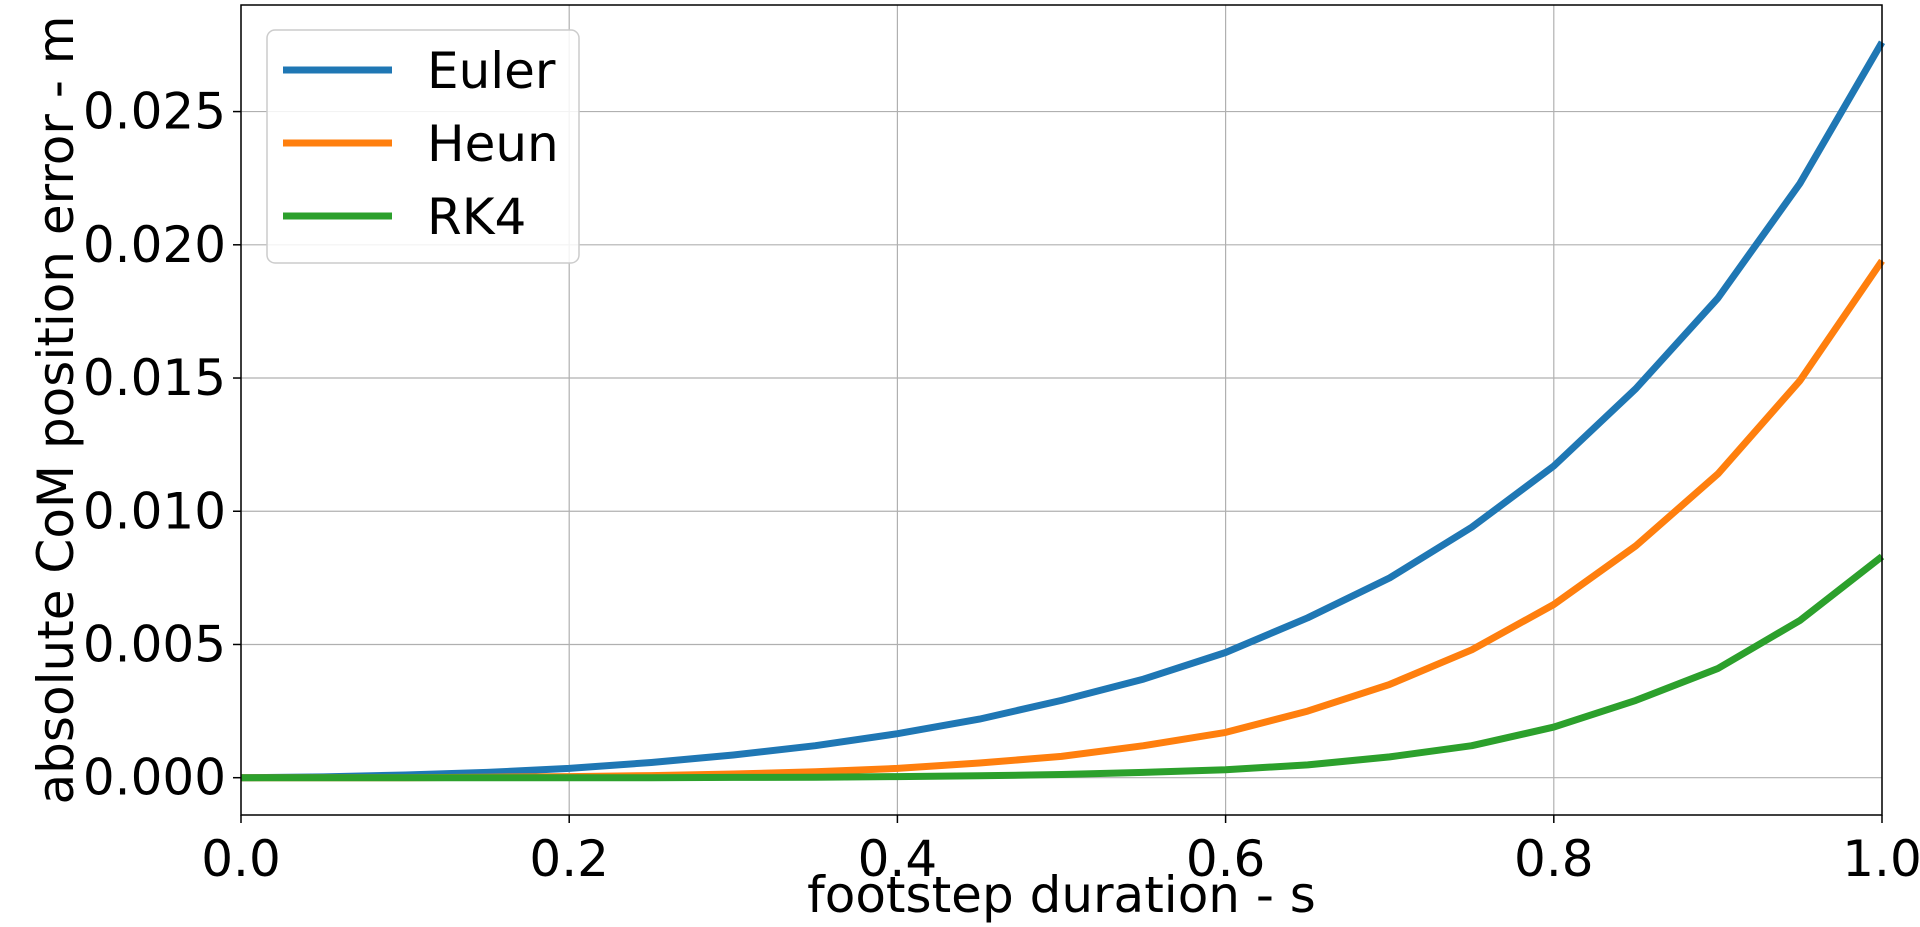  I want to click on x-tick-label: 0.2, so click(569, 859).